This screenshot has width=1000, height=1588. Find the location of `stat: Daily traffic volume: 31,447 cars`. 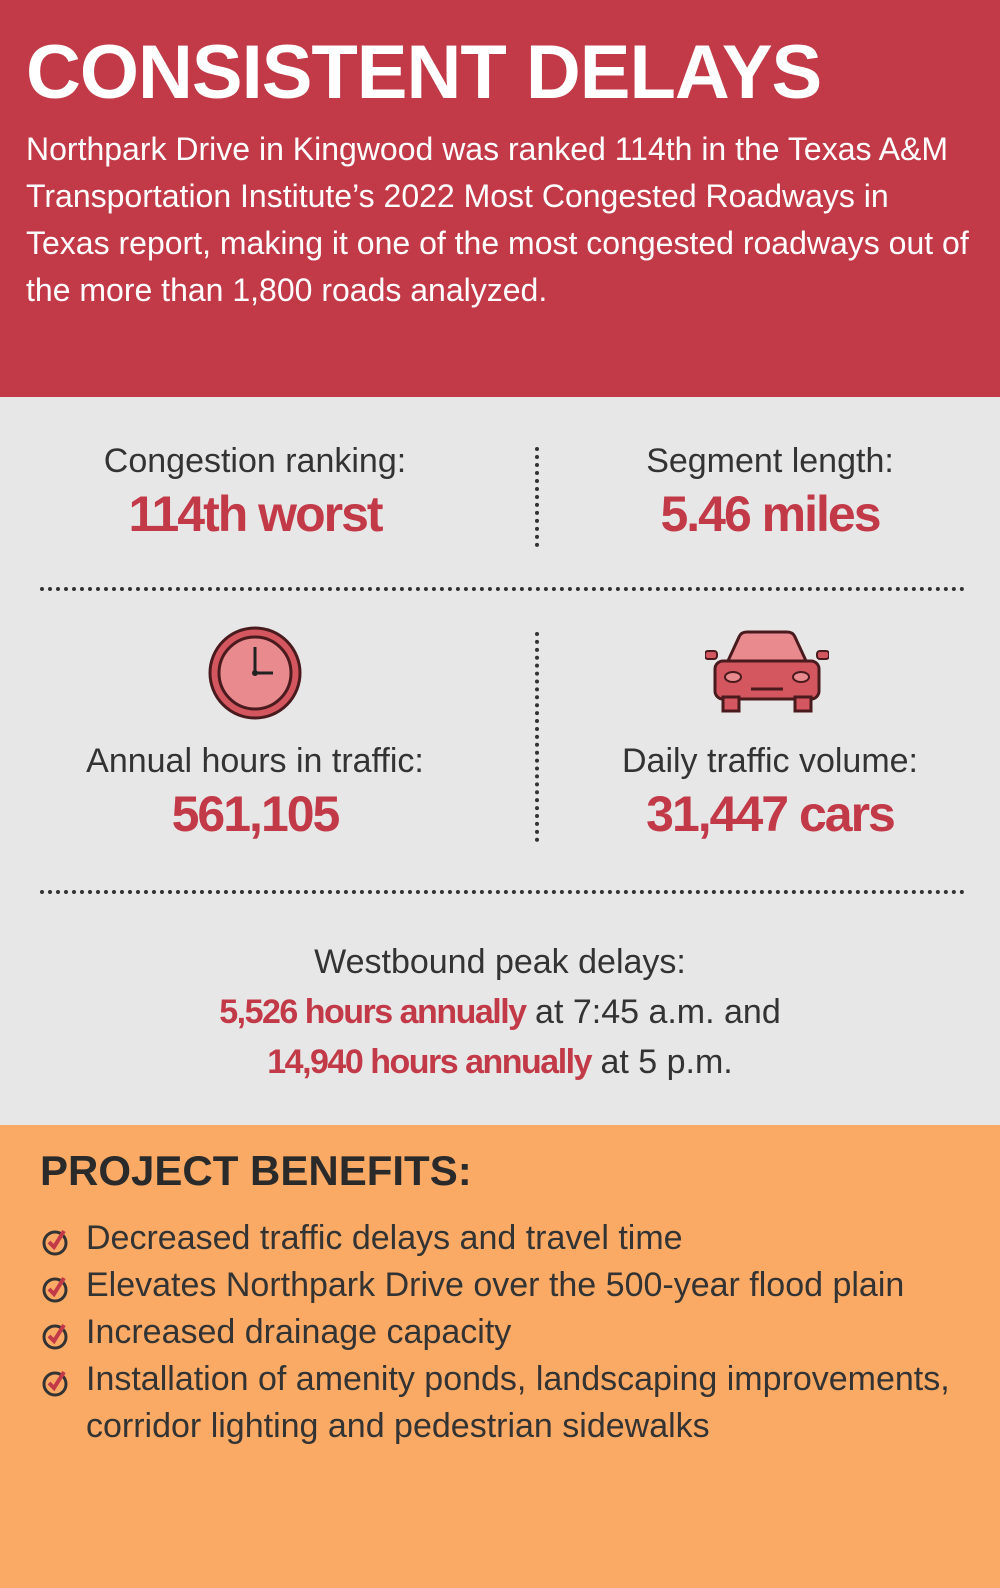

stat: Daily traffic volume: 31,447 cars is located at coordinates (765, 792).